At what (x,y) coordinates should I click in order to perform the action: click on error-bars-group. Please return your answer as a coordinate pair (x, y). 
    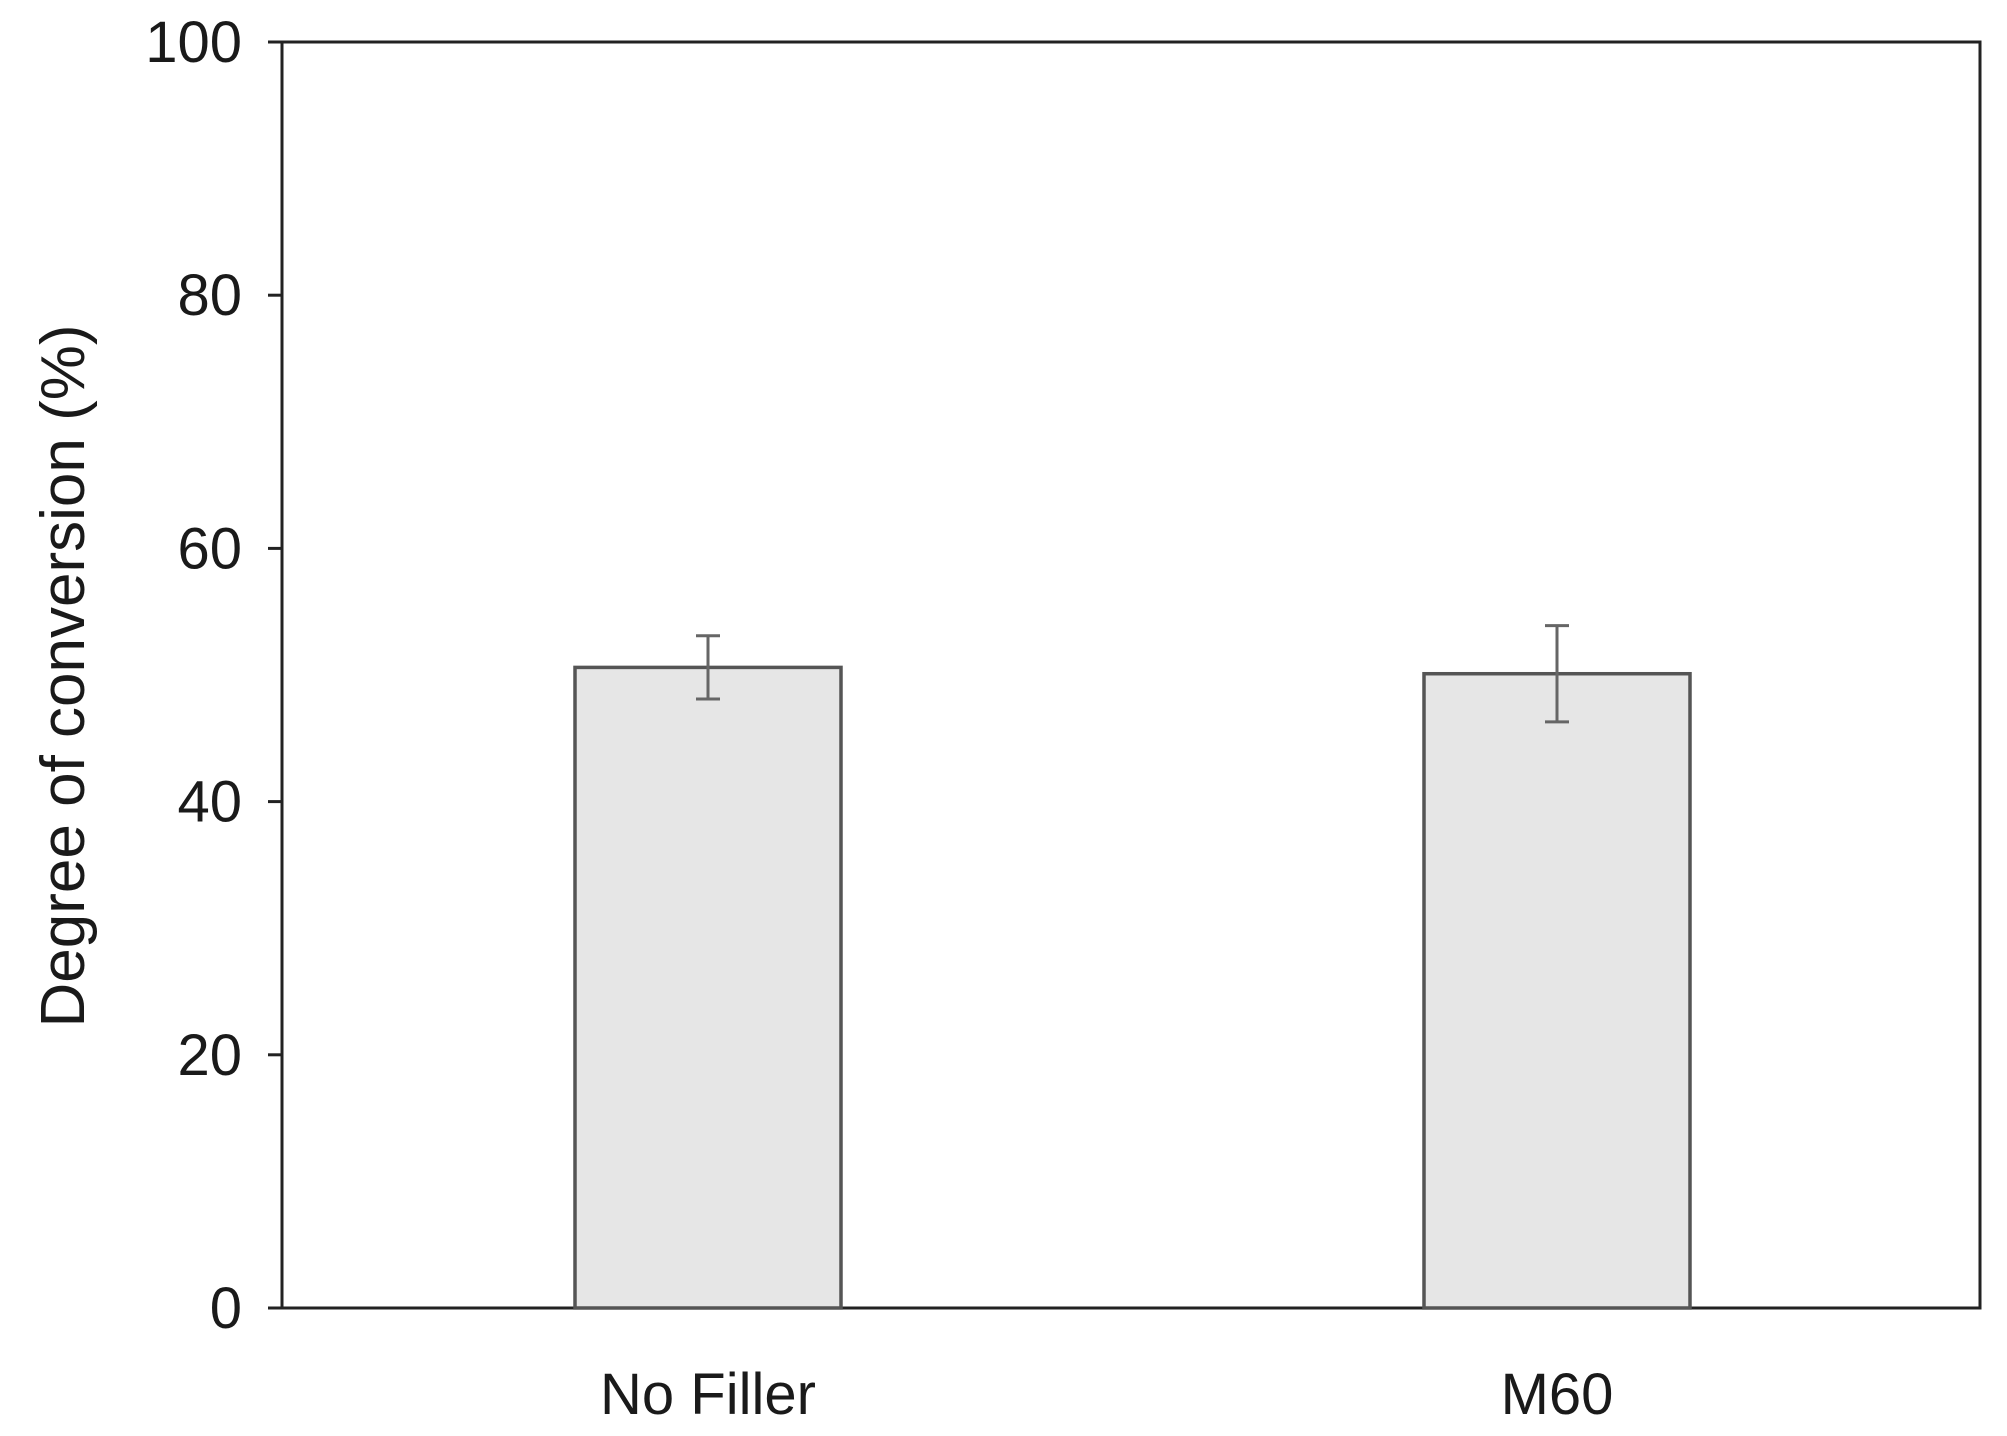
    Looking at the image, I should click on (1132, 674).